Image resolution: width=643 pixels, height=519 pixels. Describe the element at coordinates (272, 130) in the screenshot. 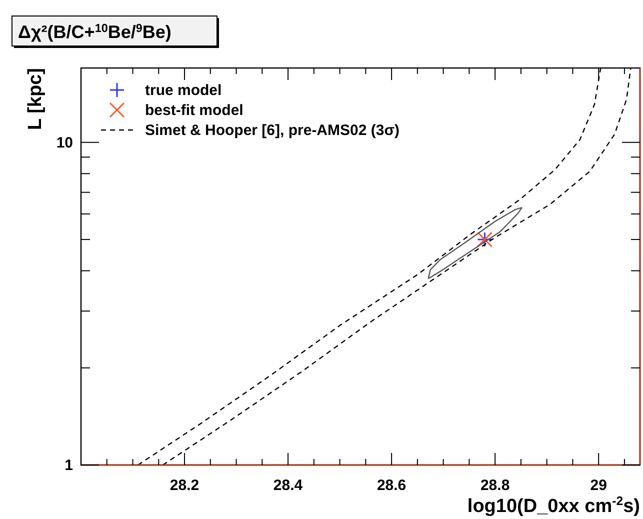

I see `legend-label: Simet & Hooper [6], pre-AMS02 (3σ)` at that location.